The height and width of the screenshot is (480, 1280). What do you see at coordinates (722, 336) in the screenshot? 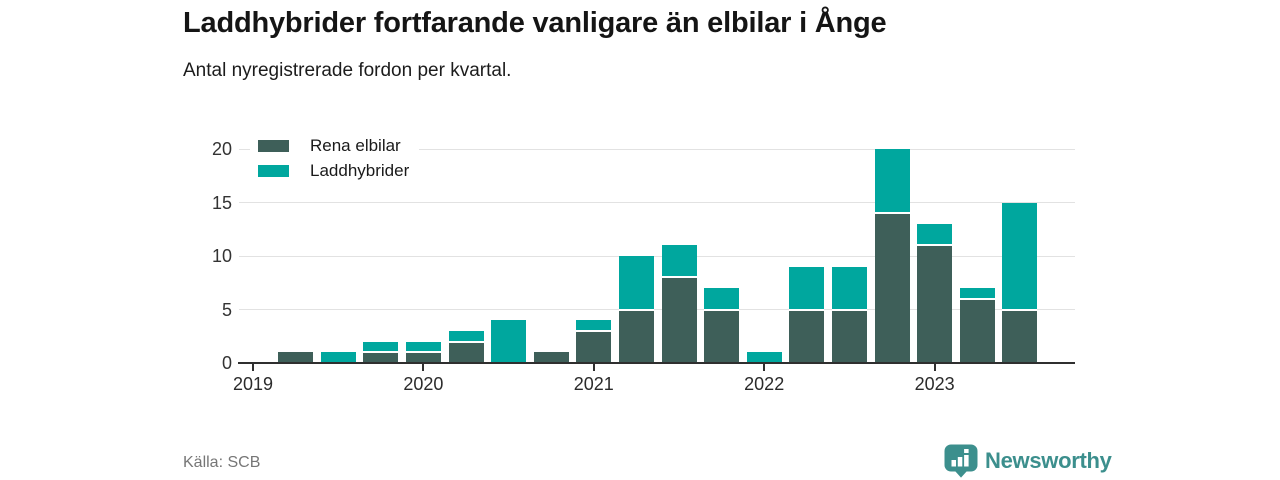
I see `bar-2021-q4-rena-elbilar` at bounding box center [722, 336].